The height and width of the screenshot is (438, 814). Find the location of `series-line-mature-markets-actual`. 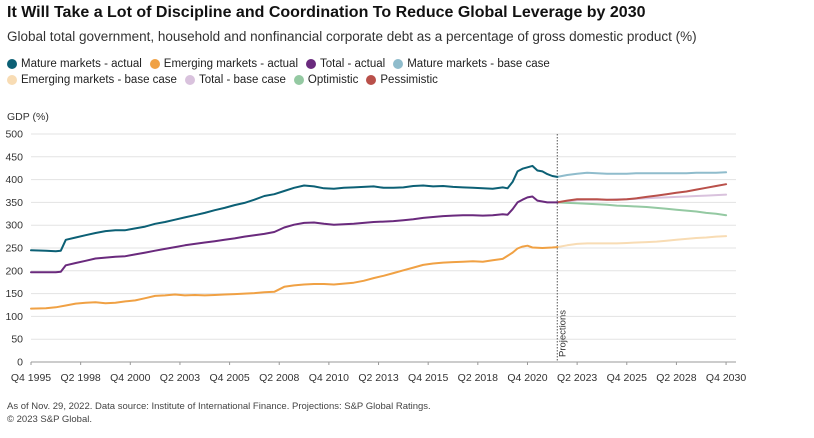

series-line-mature-markets-actual is located at coordinates (294, 208).